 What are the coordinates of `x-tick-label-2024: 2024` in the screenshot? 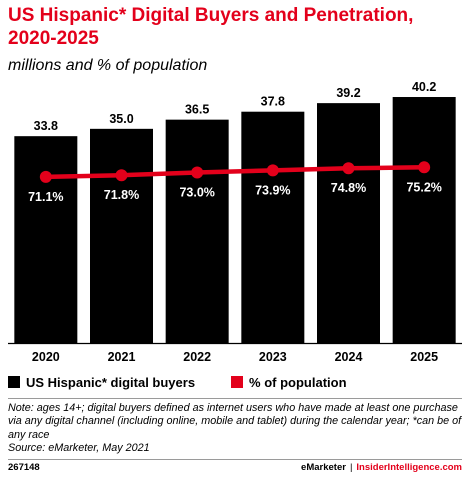 It's located at (349, 357).